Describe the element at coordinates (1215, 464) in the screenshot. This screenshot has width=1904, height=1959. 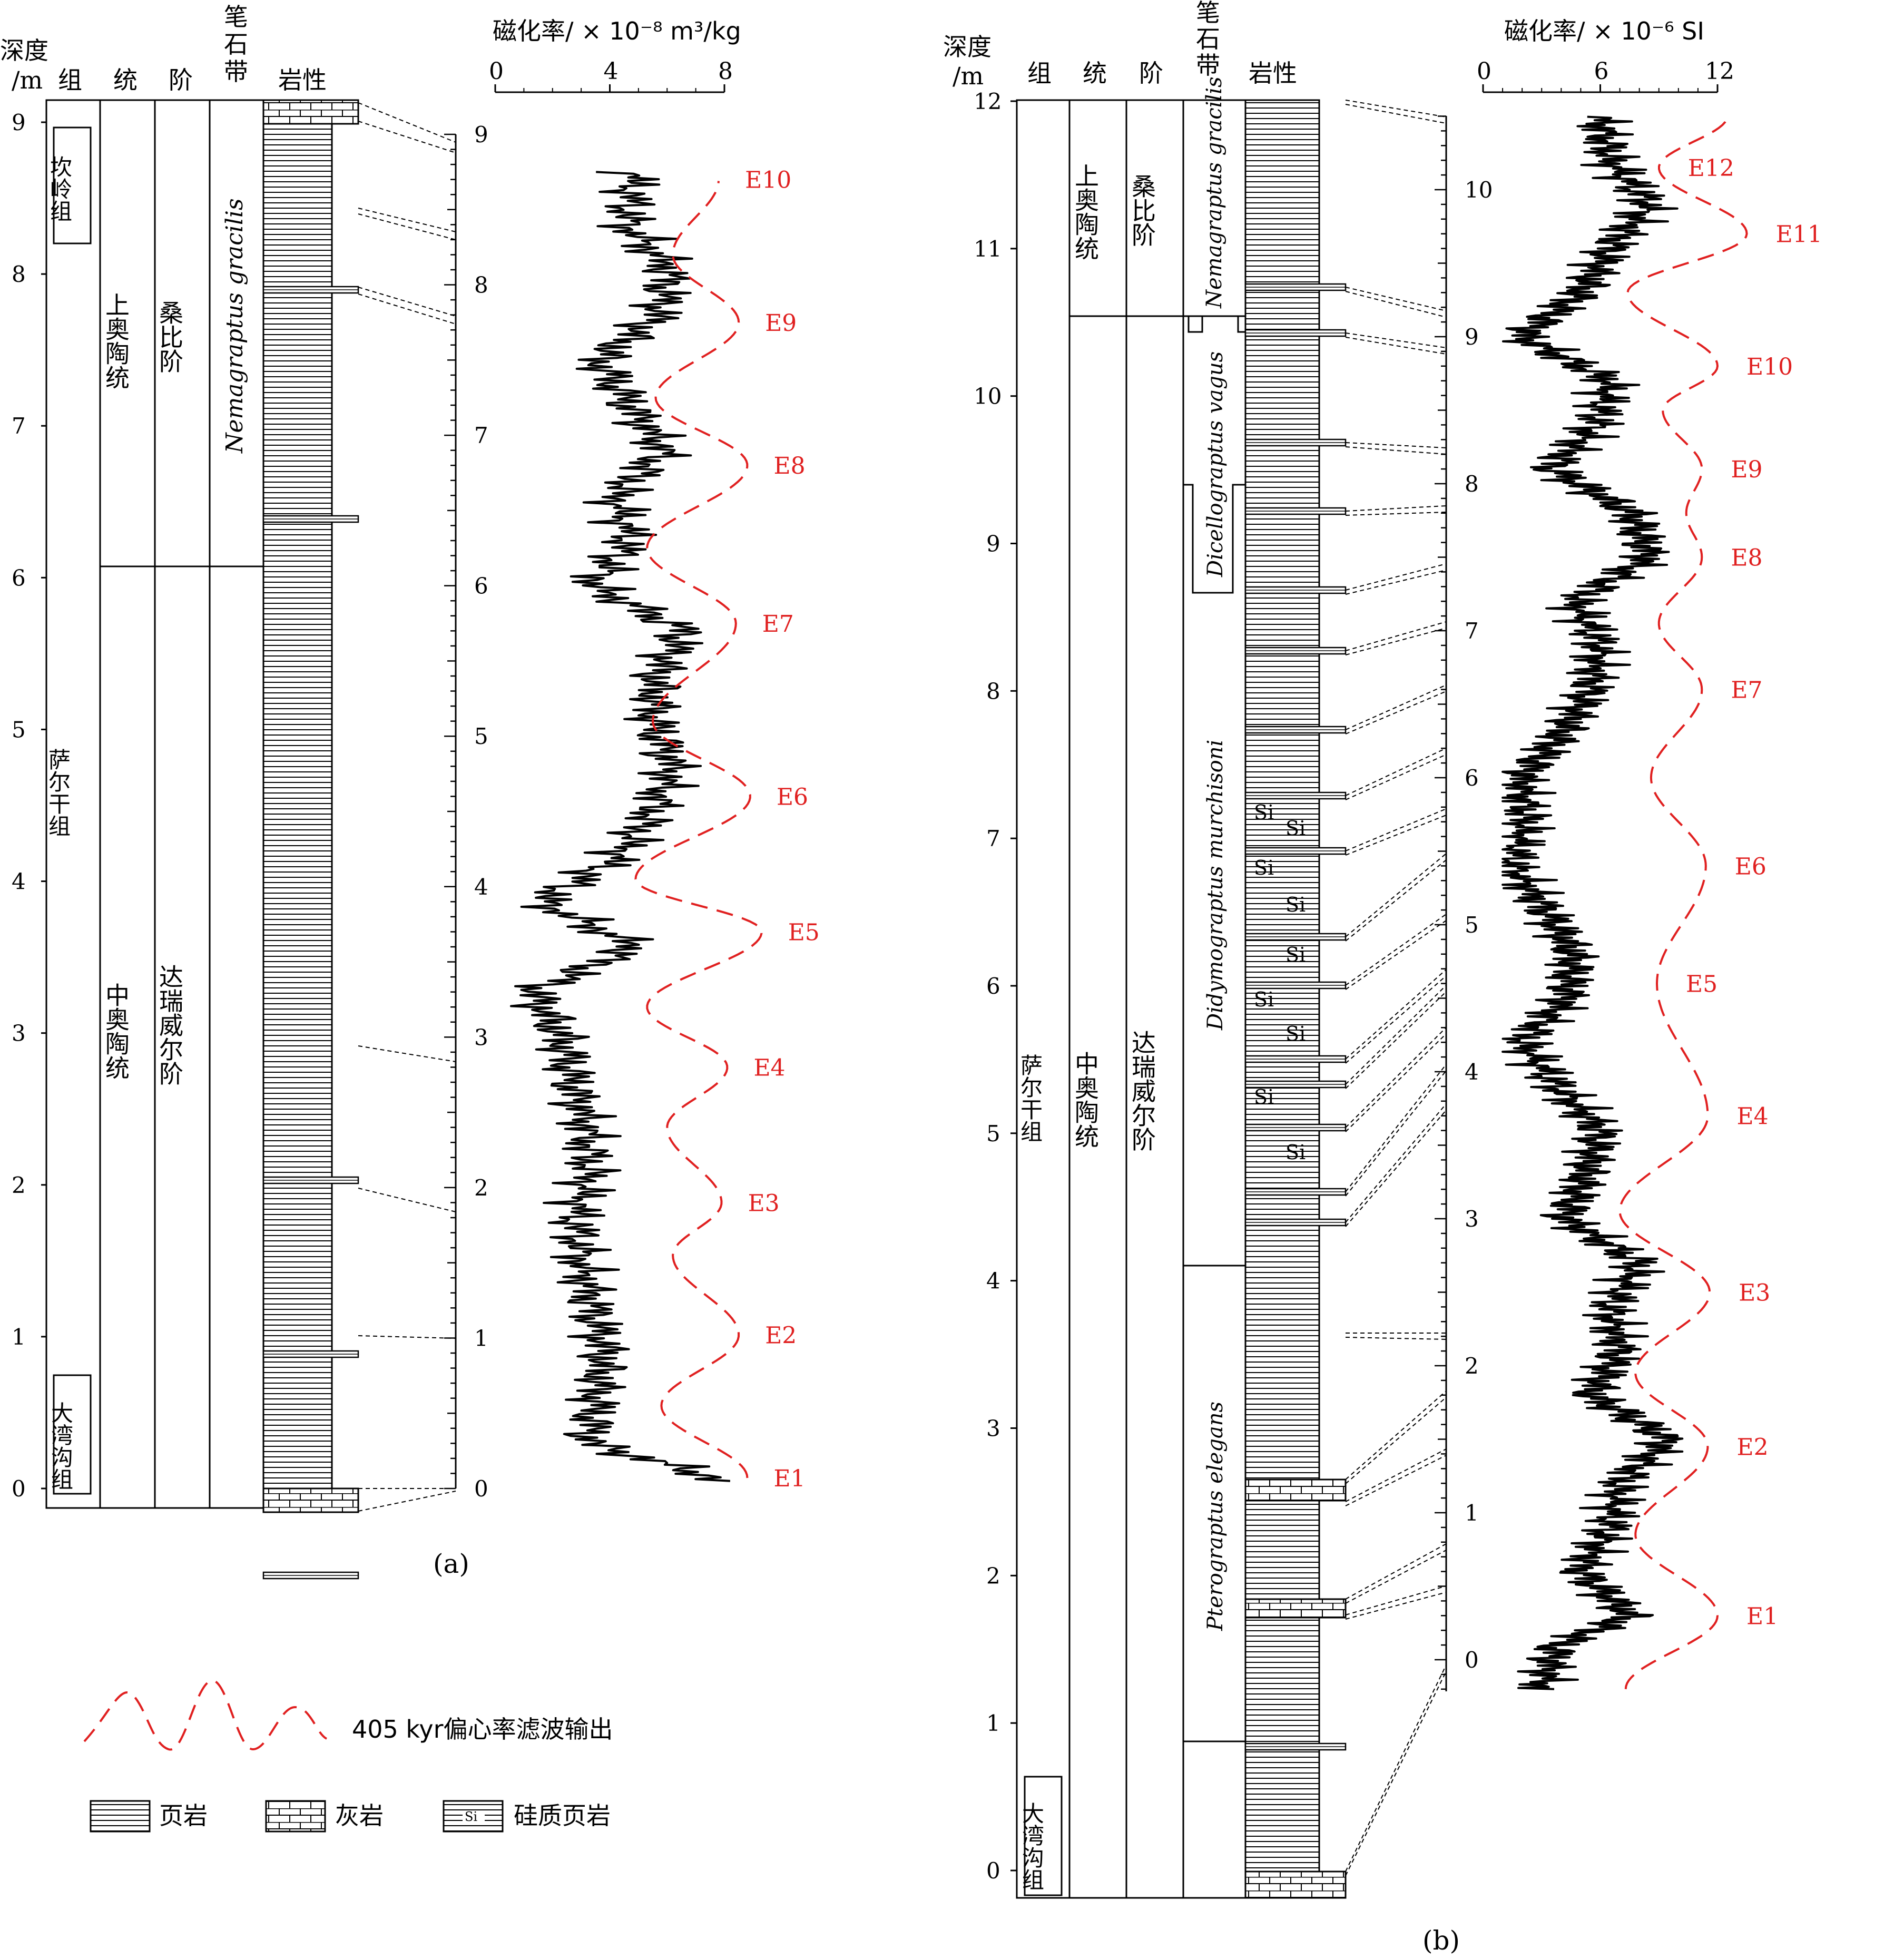
I see `zone-dicellograptus: Dicellograptus vagus` at that location.